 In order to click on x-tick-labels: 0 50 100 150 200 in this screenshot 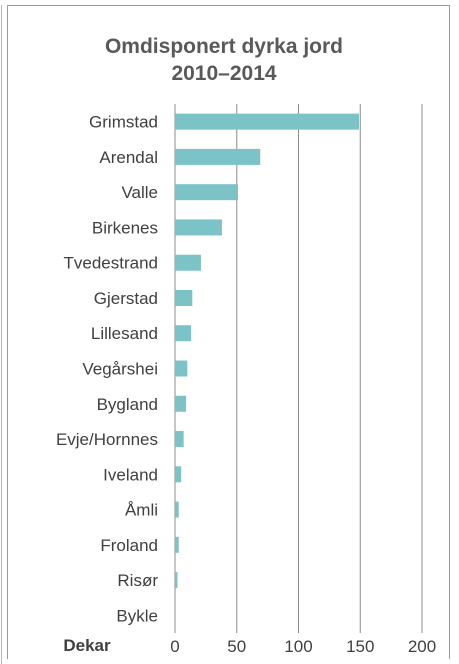, I will do `click(303, 646)`.